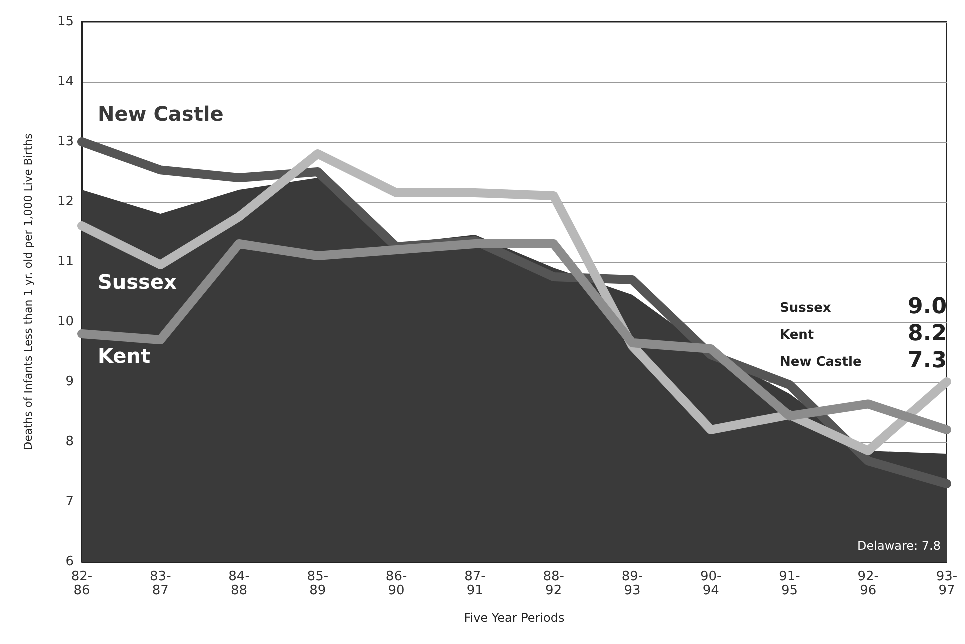  Describe the element at coordinates (82, 584) in the screenshot. I see `x-tick-label: 82- 86` at that location.